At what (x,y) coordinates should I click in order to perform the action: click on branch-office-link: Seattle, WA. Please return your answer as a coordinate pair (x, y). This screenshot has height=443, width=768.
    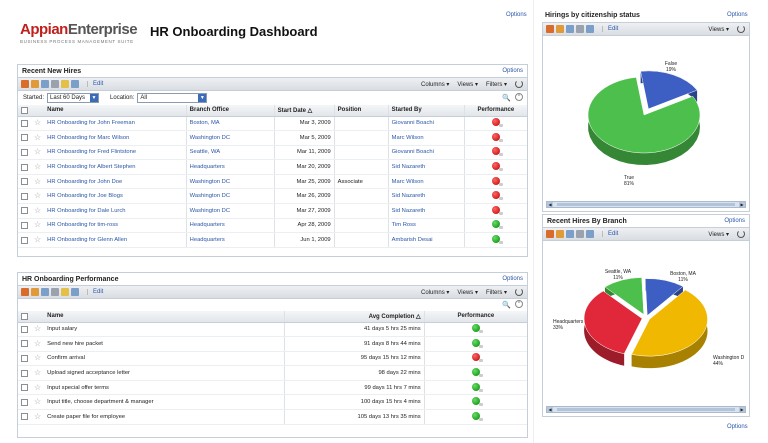
    Looking at the image, I should click on (205, 152).